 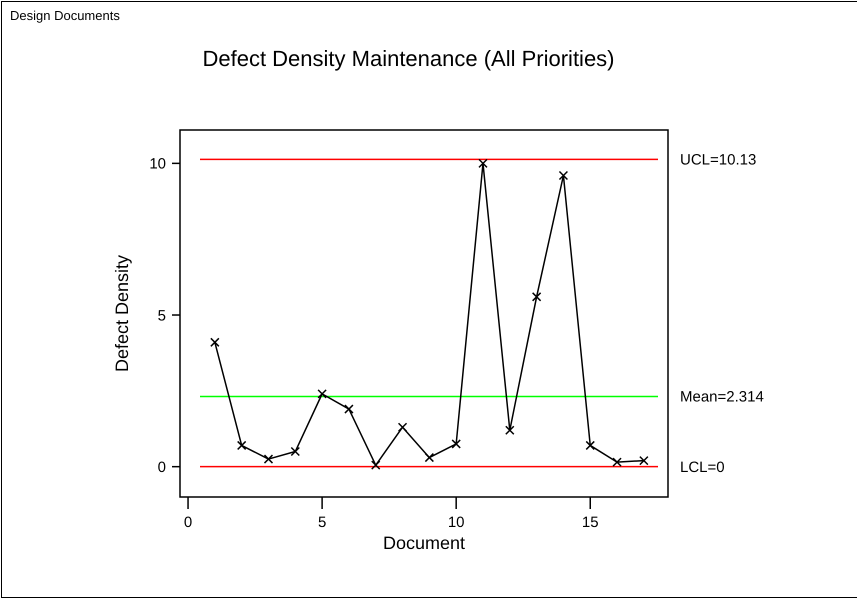 I want to click on y-tick-label: 5, so click(x=162, y=315).